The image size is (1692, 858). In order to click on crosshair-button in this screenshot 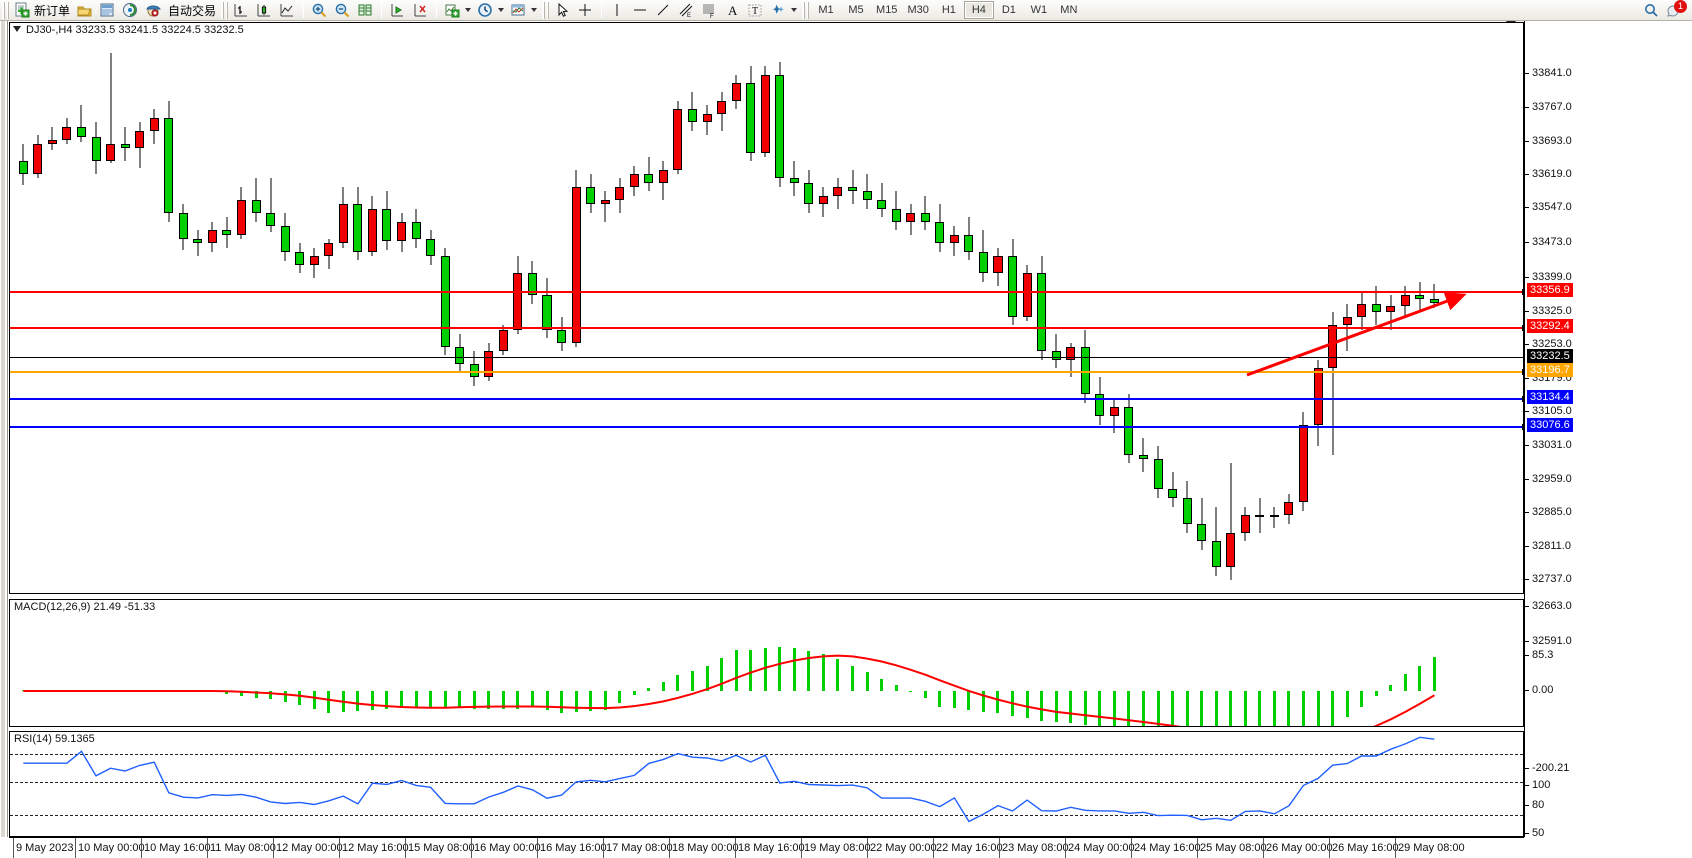, I will do `click(585, 10)`.